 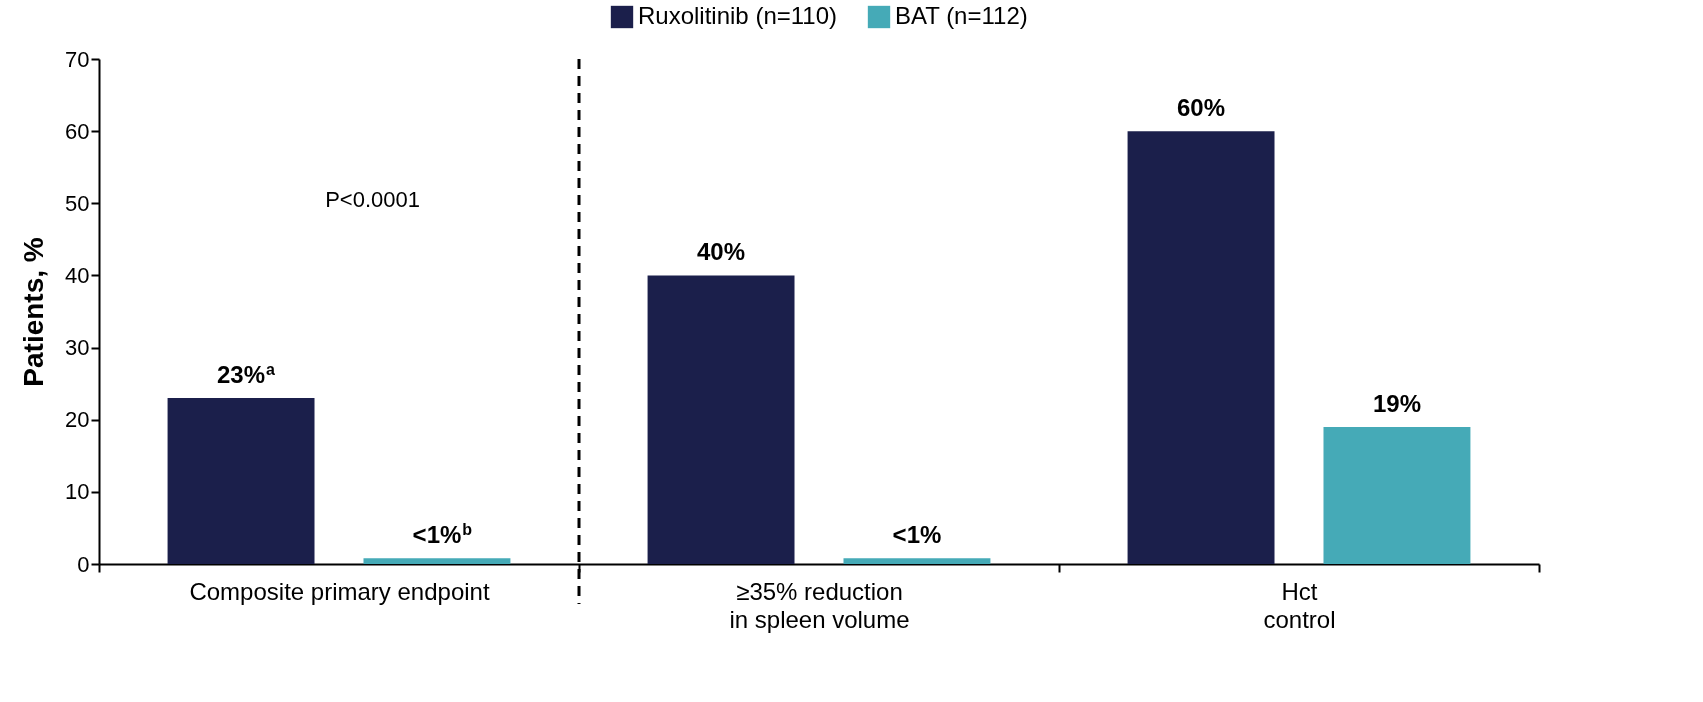 I want to click on data-label: <1%, so click(x=917, y=535).